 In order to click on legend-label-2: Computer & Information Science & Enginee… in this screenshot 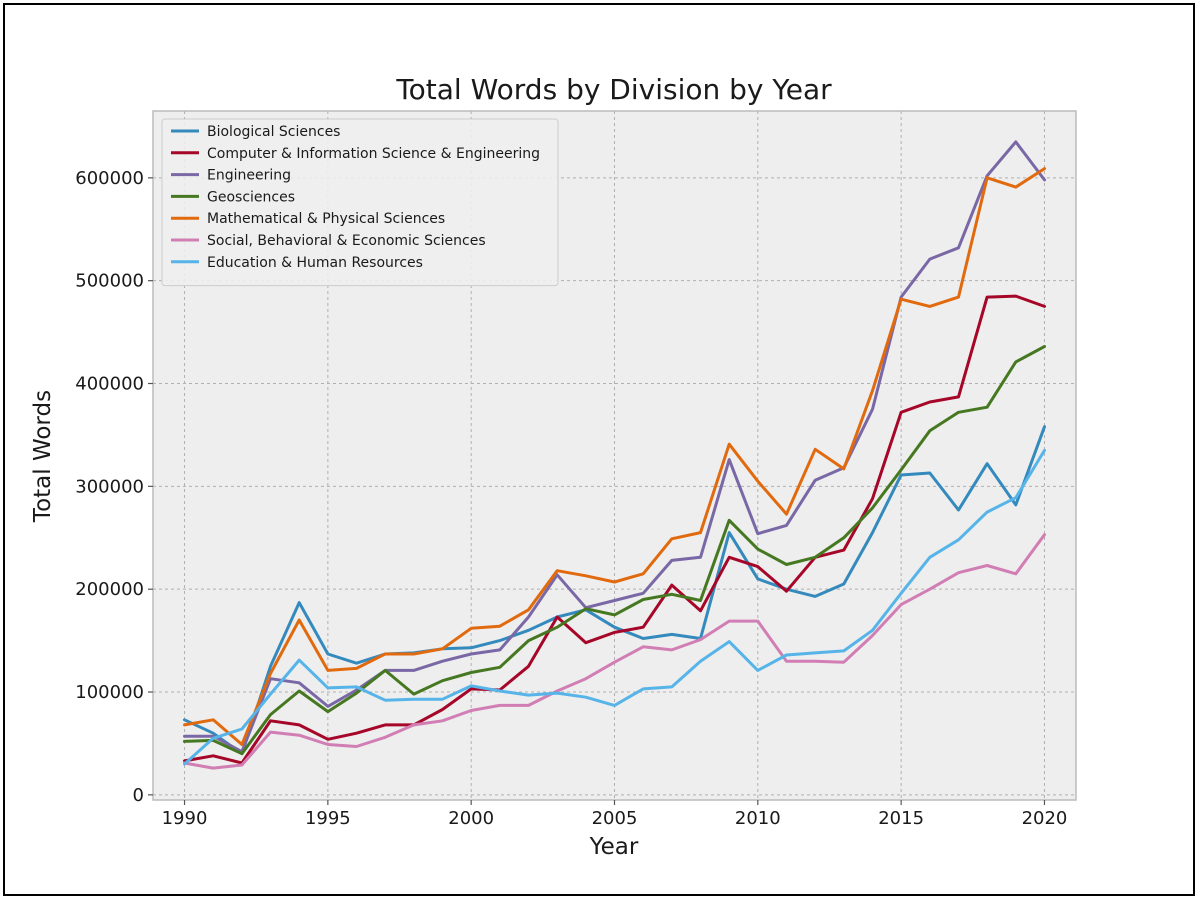, I will do `click(373, 154)`.